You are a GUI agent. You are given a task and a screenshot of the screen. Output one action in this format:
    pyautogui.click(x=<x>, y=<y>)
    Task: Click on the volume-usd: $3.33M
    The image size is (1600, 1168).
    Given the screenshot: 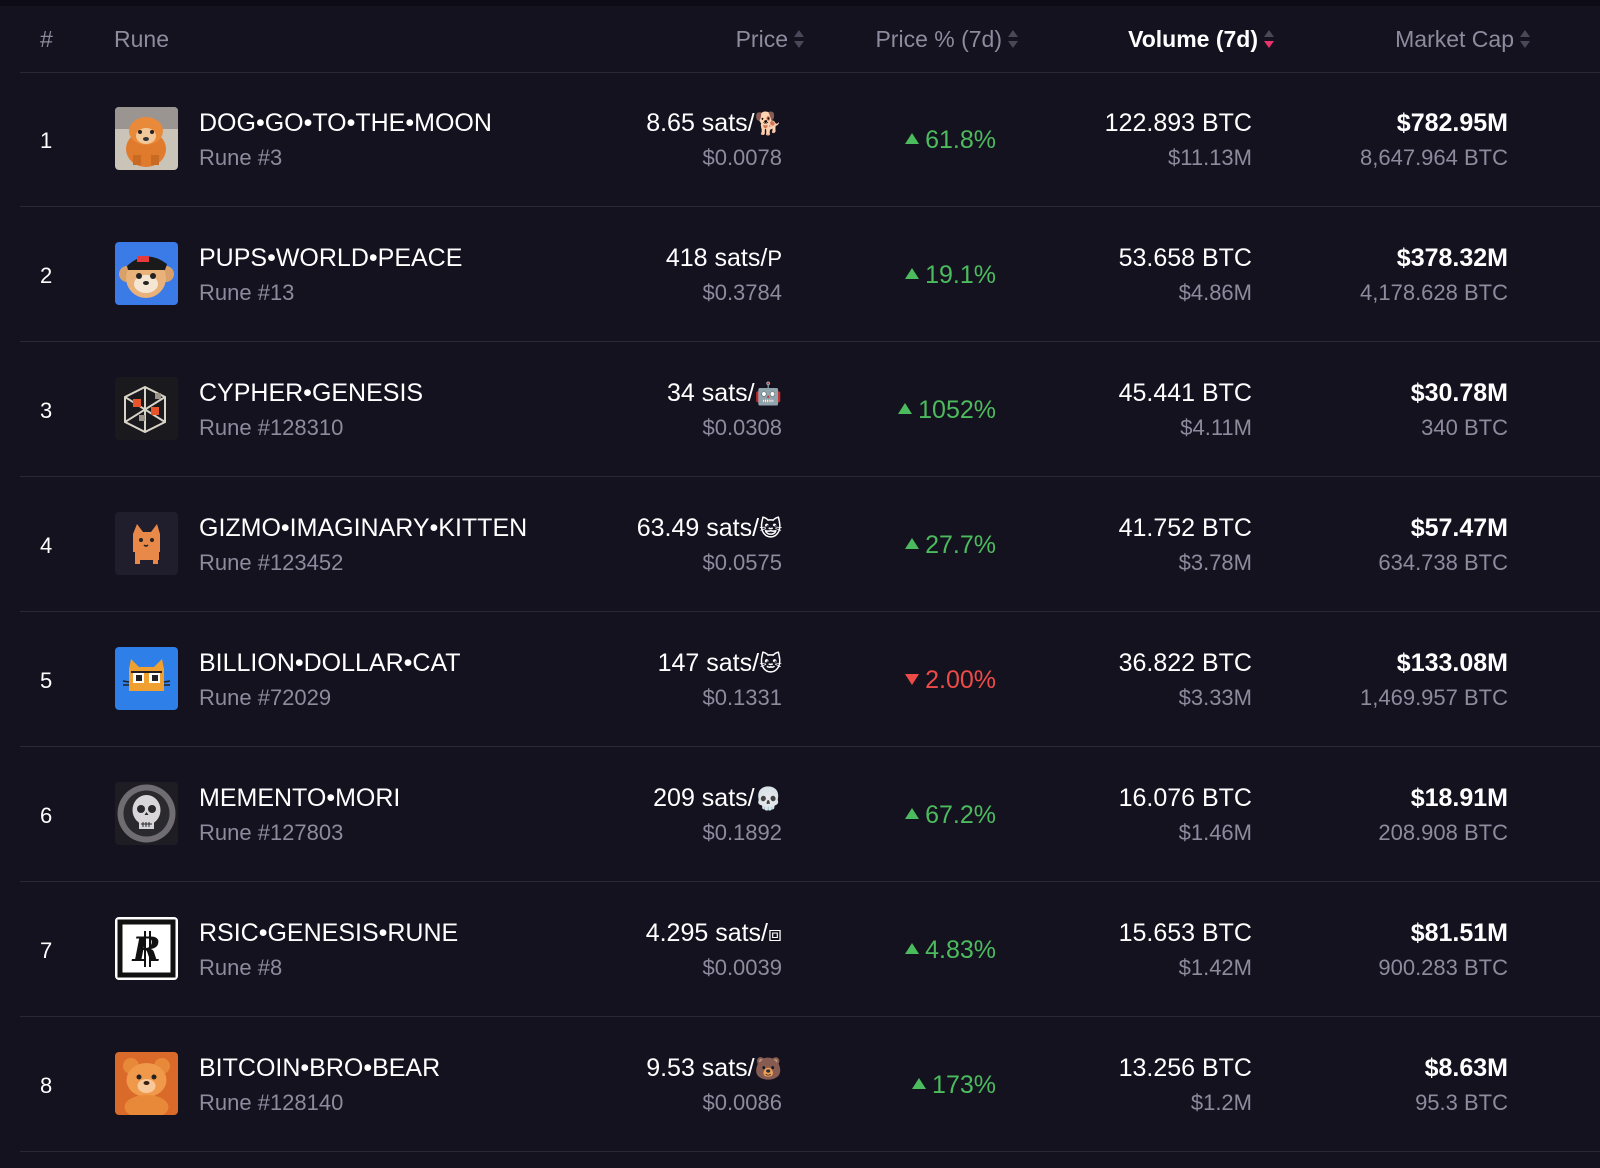 What is the action you would take?
    pyautogui.click(x=1215, y=697)
    